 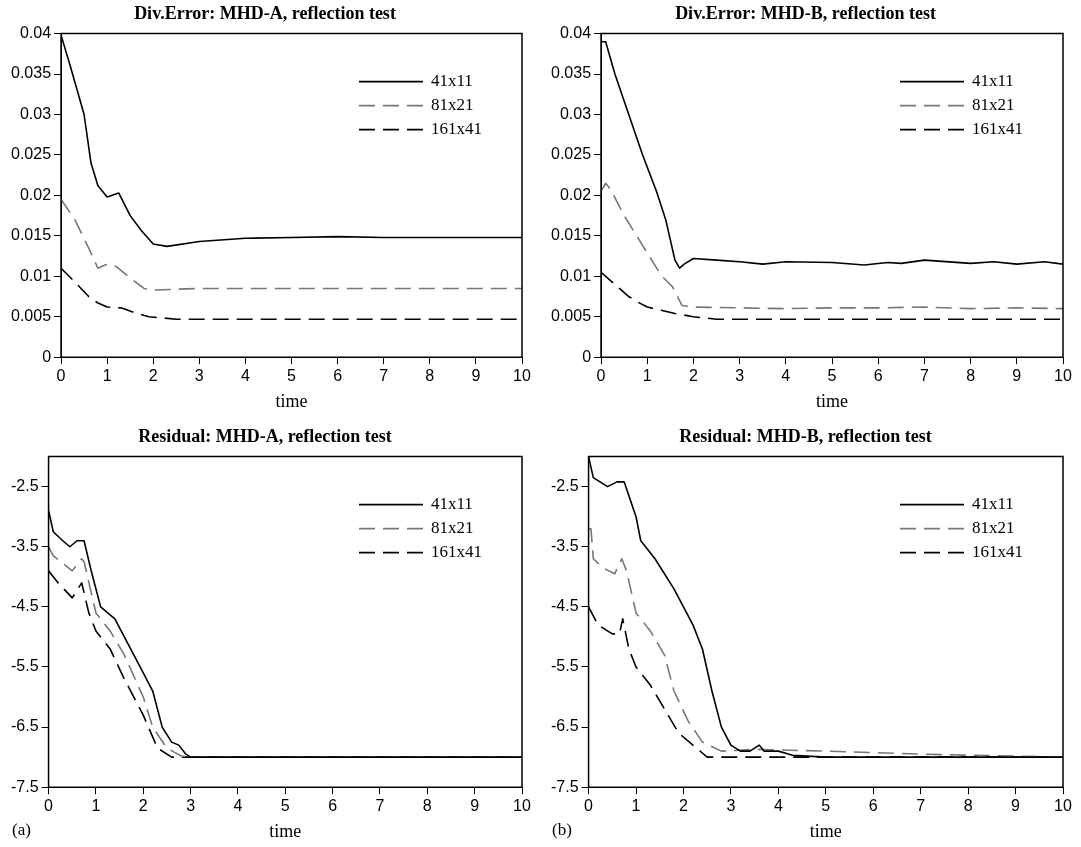 What do you see at coordinates (265, 13) in the screenshot?
I see `chart-title: Div.Error: MHD-A, reflection test` at bounding box center [265, 13].